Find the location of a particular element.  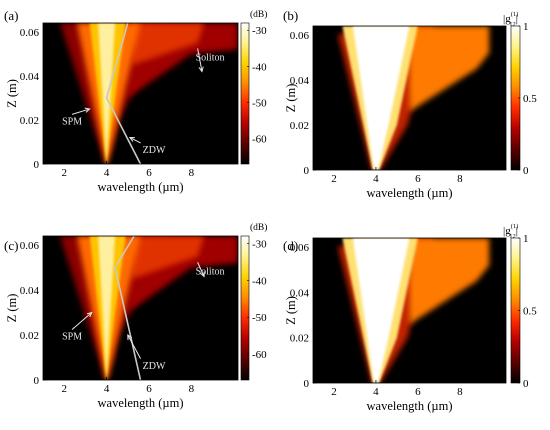

panel-label: (c) is located at coordinates (11, 245).